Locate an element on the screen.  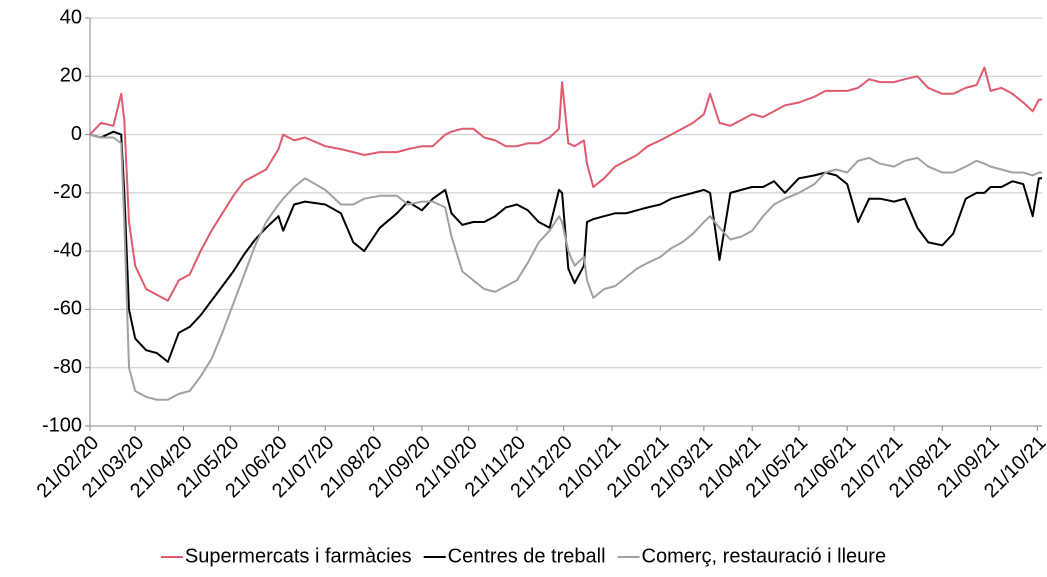
y-tick-label: -80 is located at coordinates (67, 367).